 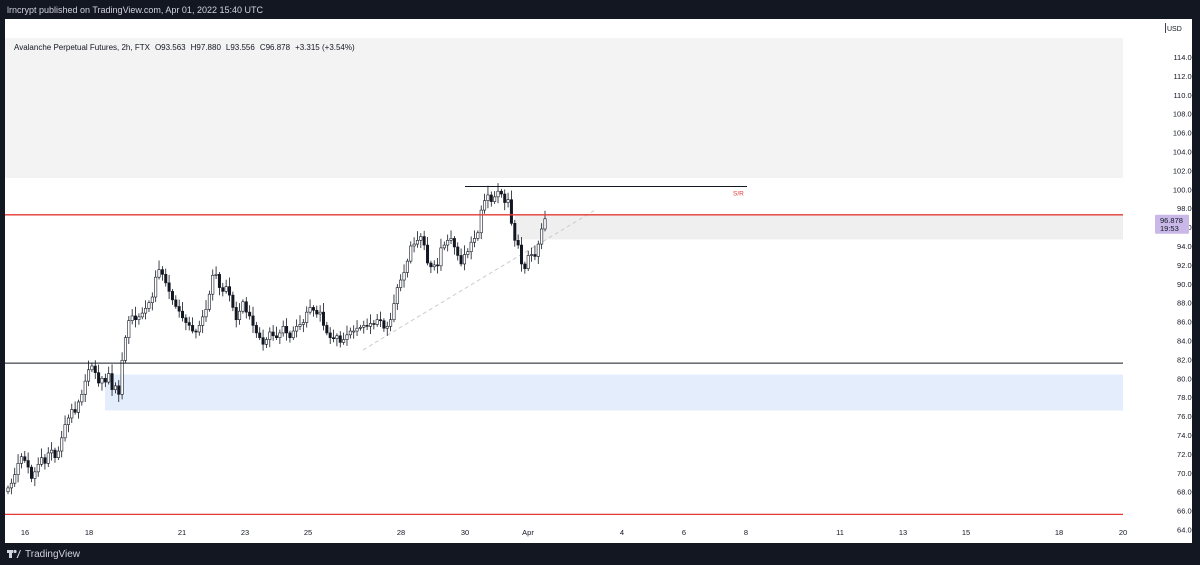 What do you see at coordinates (479, 280) in the screenshot?
I see `dashed-trendline` at bounding box center [479, 280].